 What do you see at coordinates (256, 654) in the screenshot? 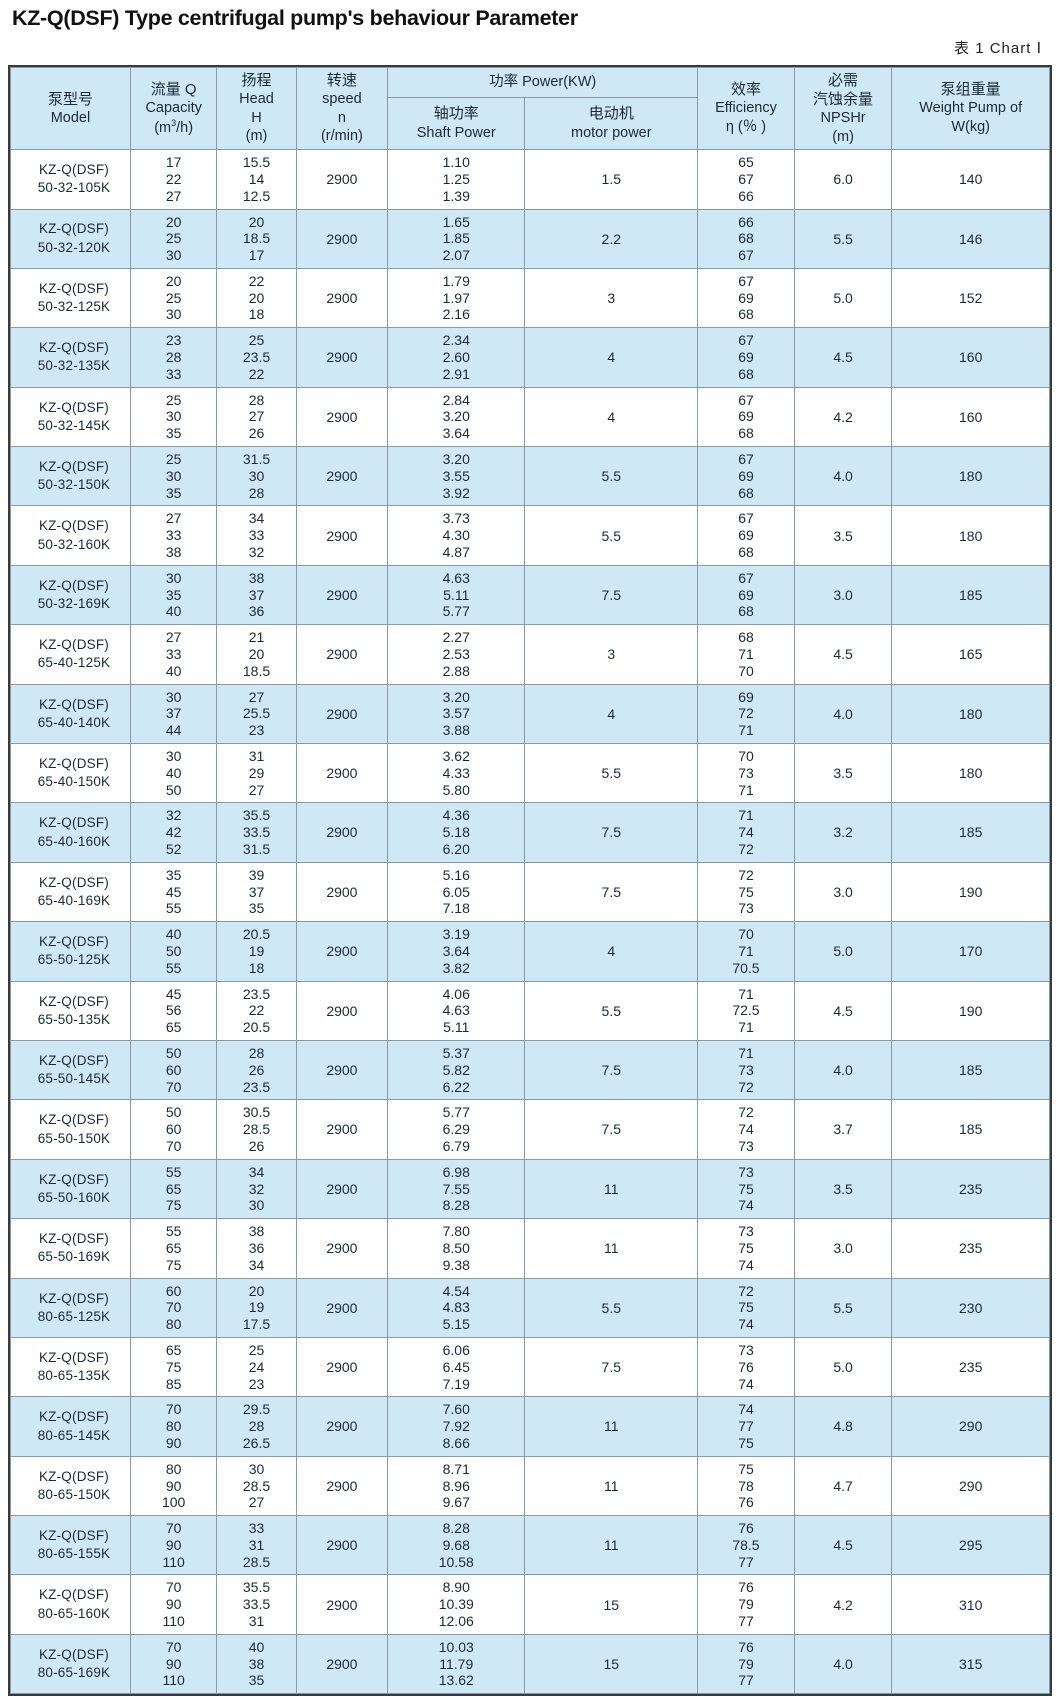
I see `cell-head: 21 20 18.5` at bounding box center [256, 654].